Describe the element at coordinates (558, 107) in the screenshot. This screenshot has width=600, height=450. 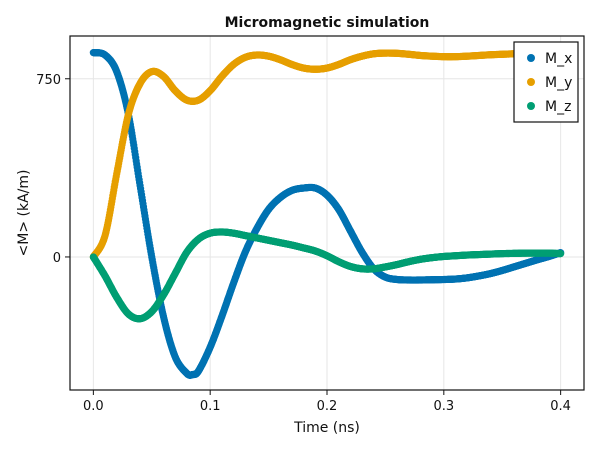
I see `legend-label: M_z` at that location.